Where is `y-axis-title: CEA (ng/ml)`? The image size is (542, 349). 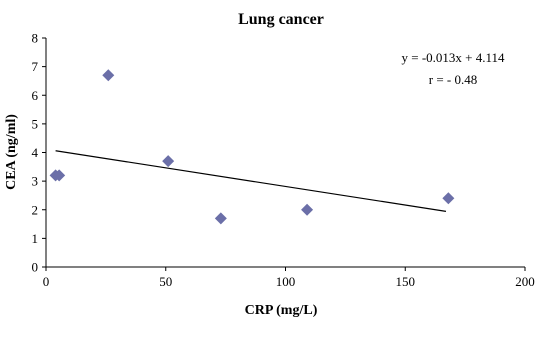
y-axis-title: CEA (ng/ml) is located at coordinates (11, 152).